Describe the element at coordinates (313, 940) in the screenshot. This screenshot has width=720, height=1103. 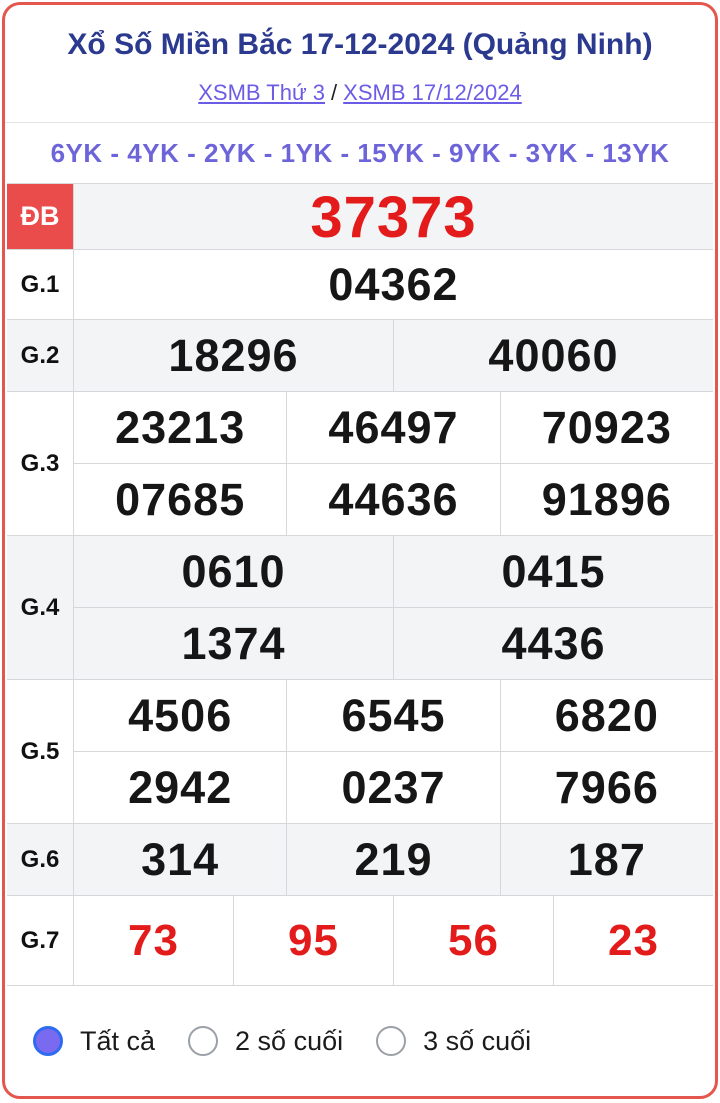
I see `prize-number: 95` at that location.